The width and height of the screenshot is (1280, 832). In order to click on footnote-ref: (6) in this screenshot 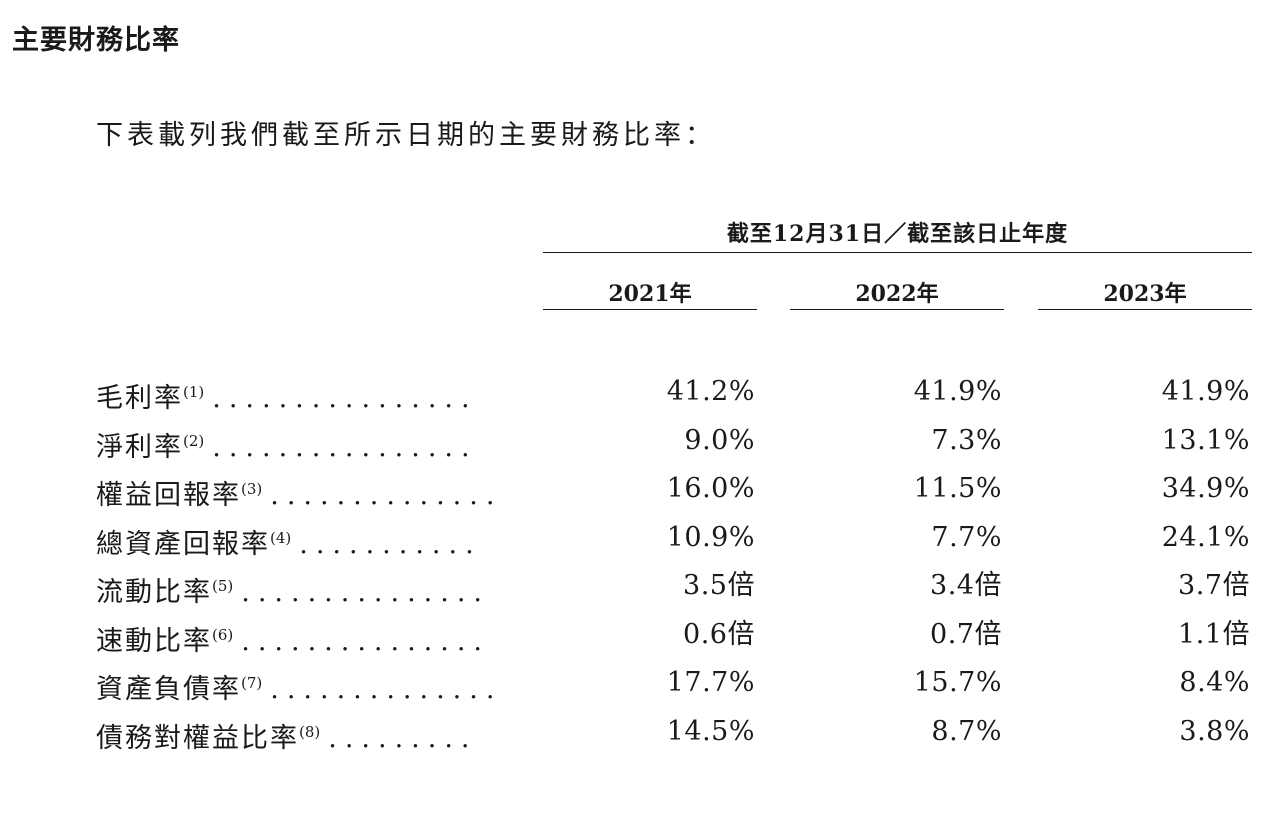, I will do `click(223, 634)`.